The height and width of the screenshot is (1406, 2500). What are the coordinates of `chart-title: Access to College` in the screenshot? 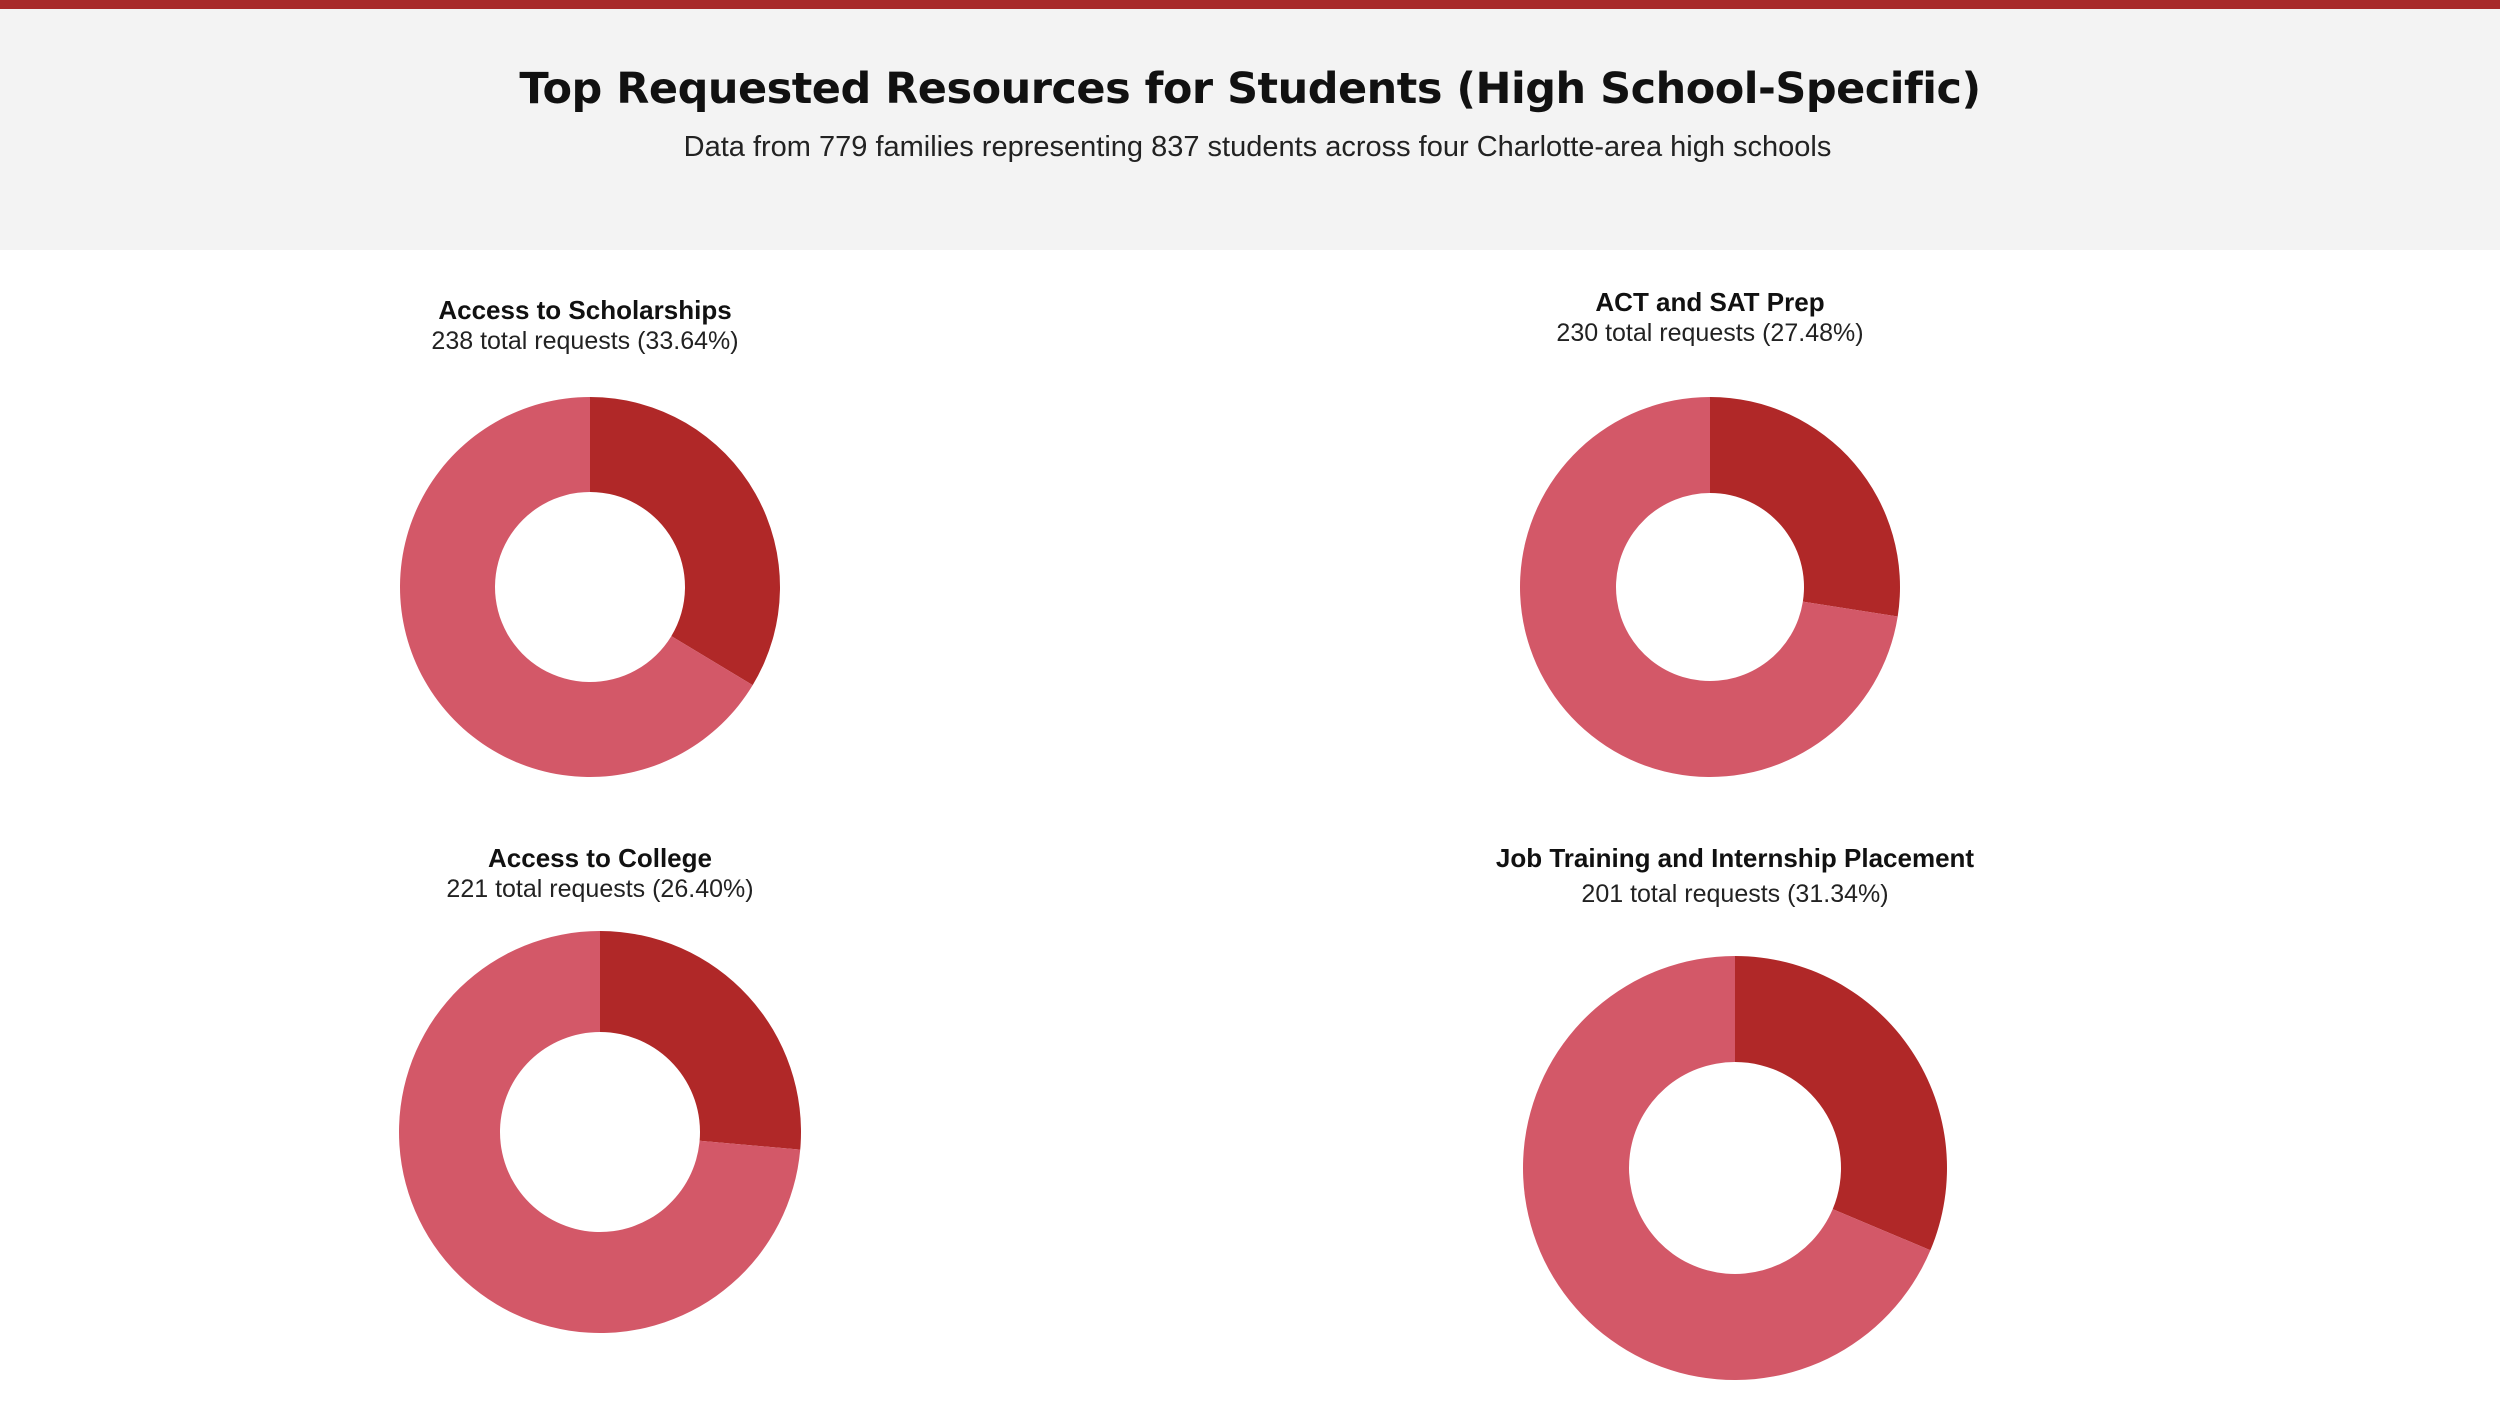 It's located at (600, 858).